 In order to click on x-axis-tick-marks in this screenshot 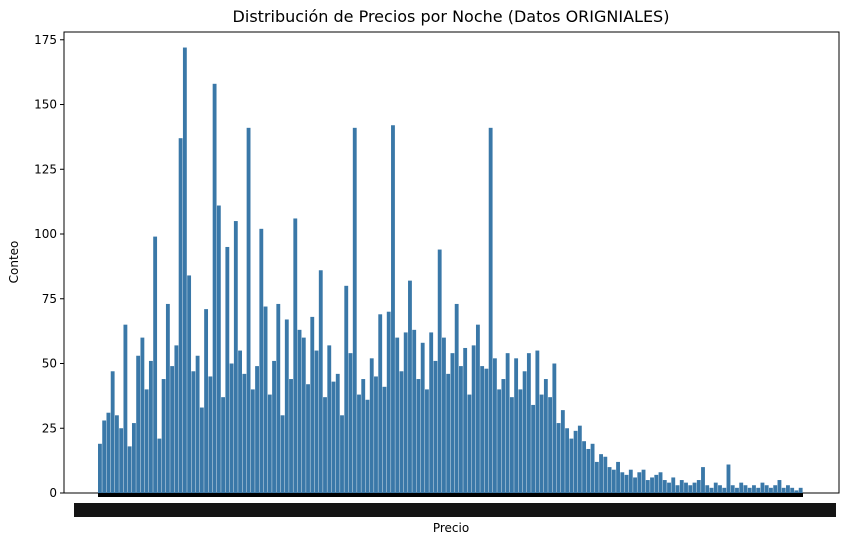, I will do `click(455, 505)`.